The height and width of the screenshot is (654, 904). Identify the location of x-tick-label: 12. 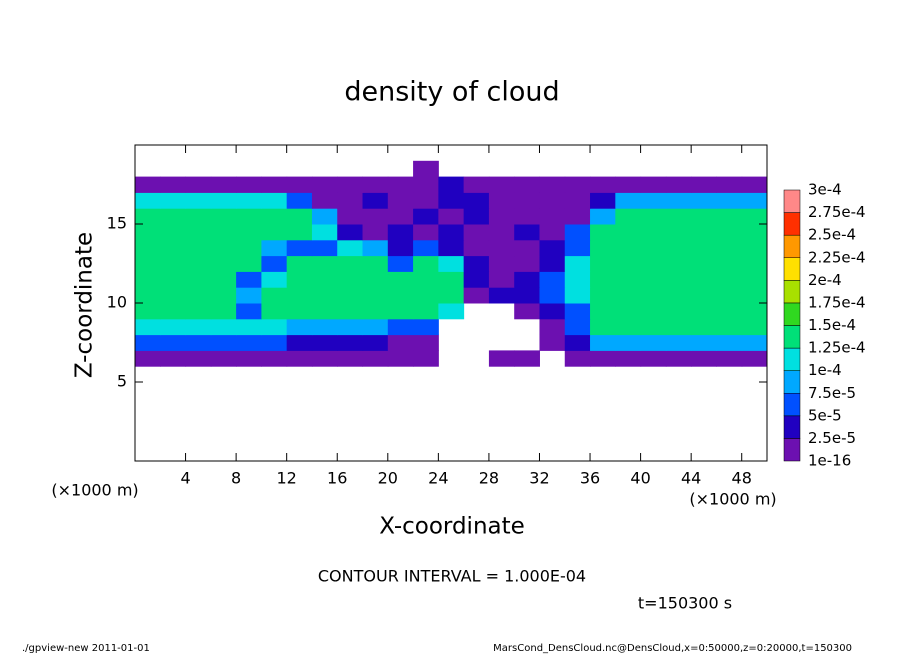
(287, 478).